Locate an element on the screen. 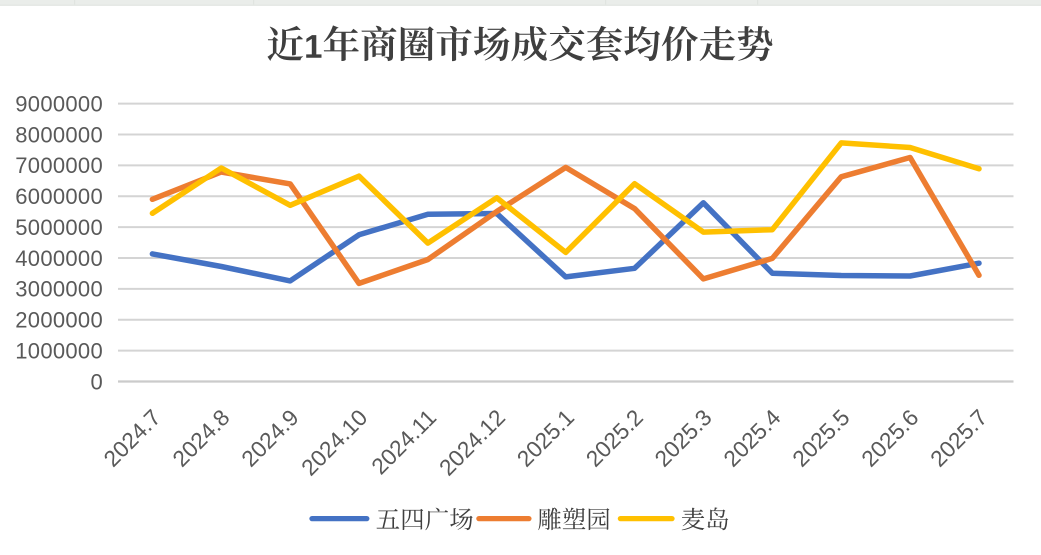 The image size is (1041, 555). svg-text: 6000000 is located at coordinates (59, 196).